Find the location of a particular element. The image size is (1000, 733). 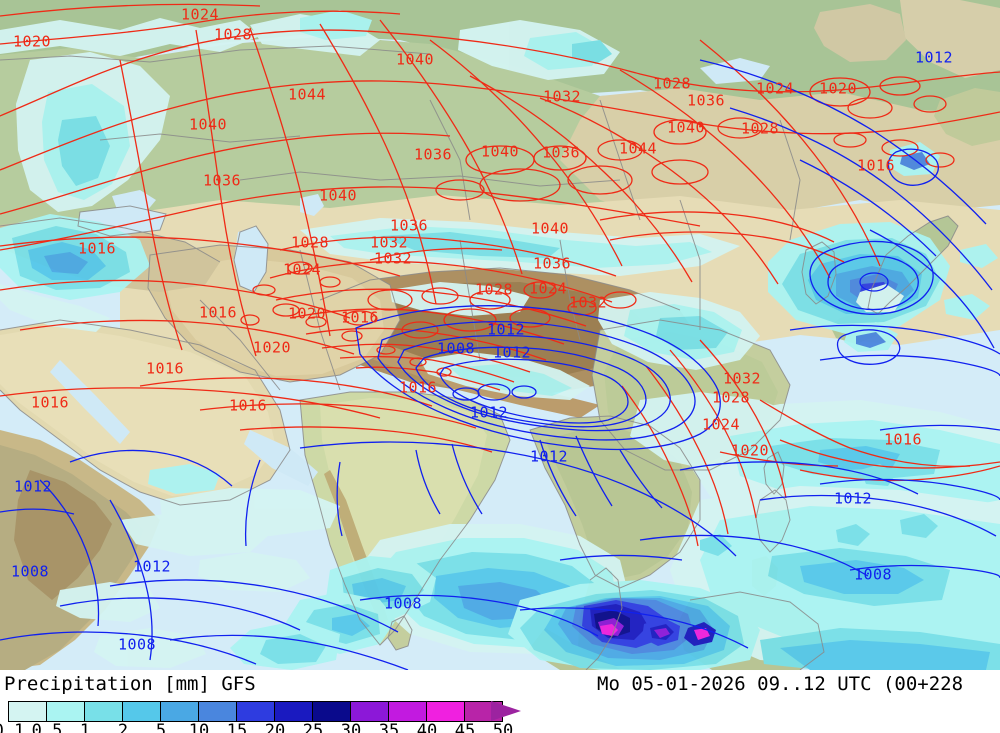

colorbar-tick-50: 50 is located at coordinates (503, 727).